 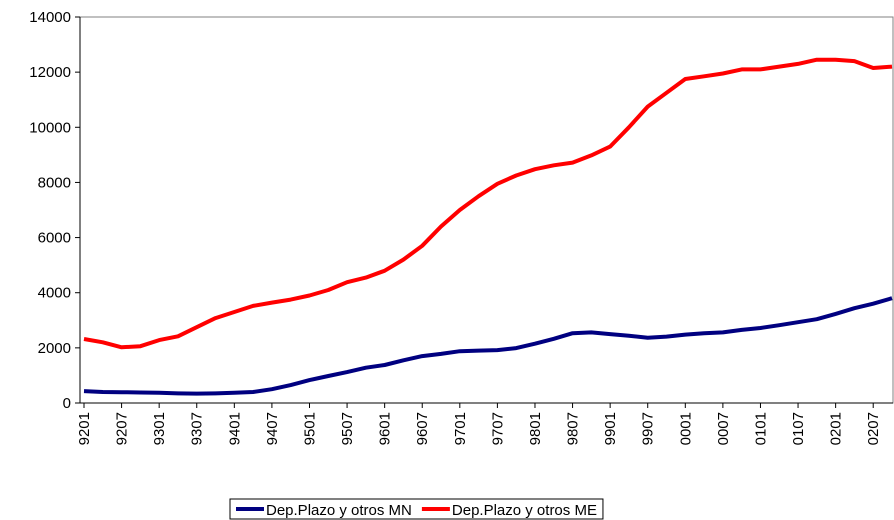 I want to click on y-tick-label: 2000, so click(x=54, y=348).